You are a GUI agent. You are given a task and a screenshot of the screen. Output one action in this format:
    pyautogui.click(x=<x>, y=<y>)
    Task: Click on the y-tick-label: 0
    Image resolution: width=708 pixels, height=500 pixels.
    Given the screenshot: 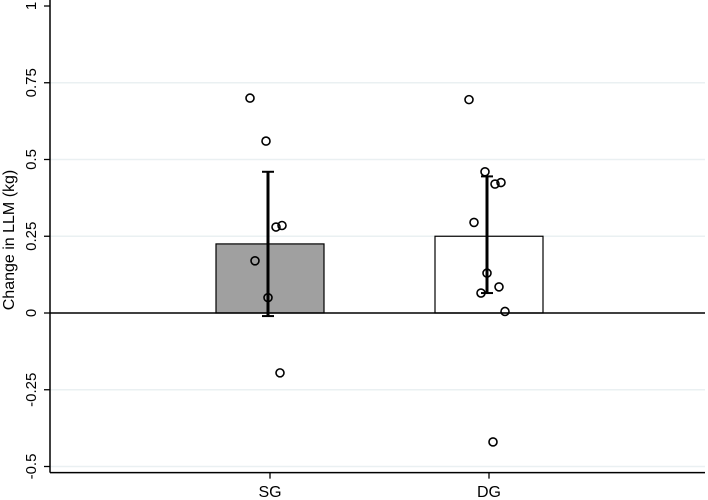 What is the action you would take?
    pyautogui.click(x=31, y=313)
    